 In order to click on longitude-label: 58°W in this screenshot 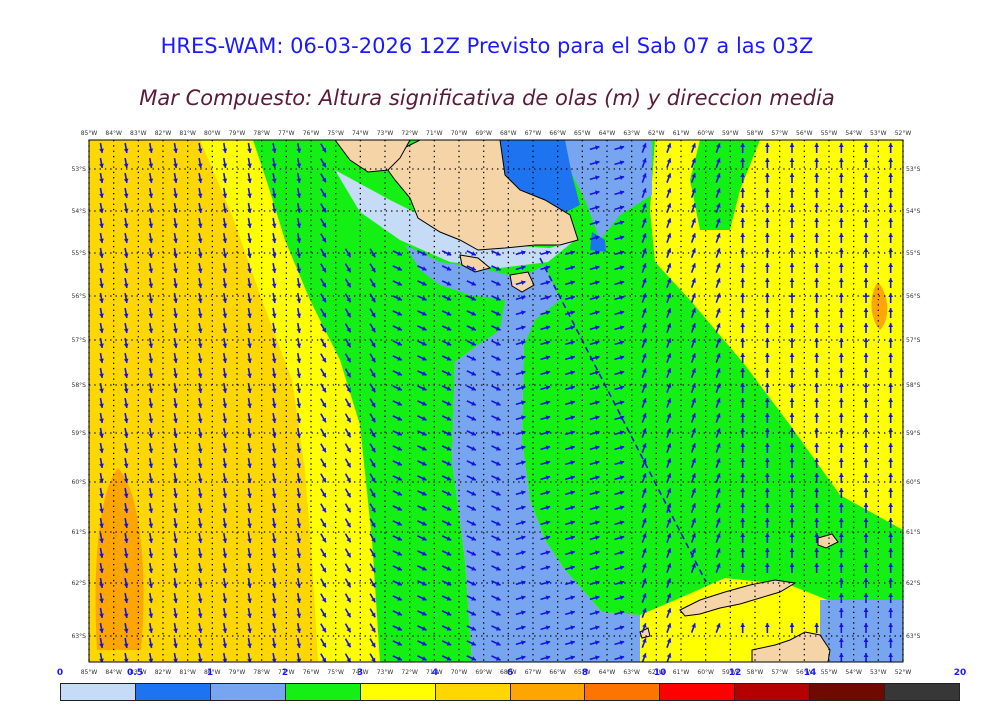, I will do `click(755, 672)`.